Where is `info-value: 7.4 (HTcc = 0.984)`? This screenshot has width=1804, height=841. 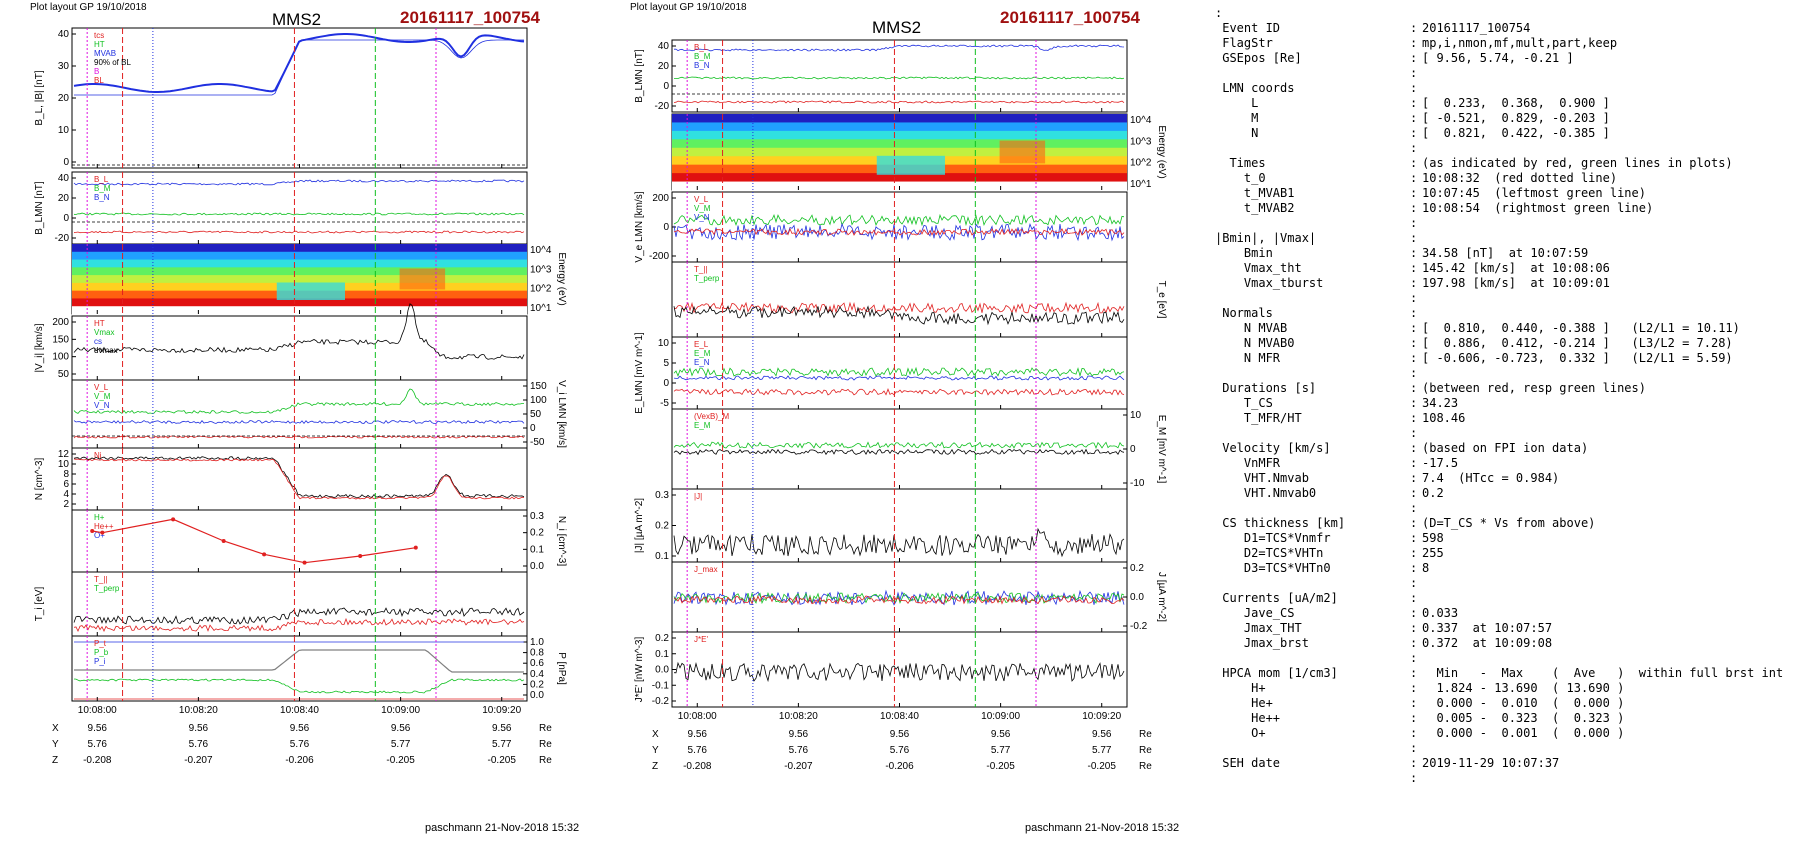 info-value: 7.4 (HTcc = 0.984) is located at coordinates (1491, 478).